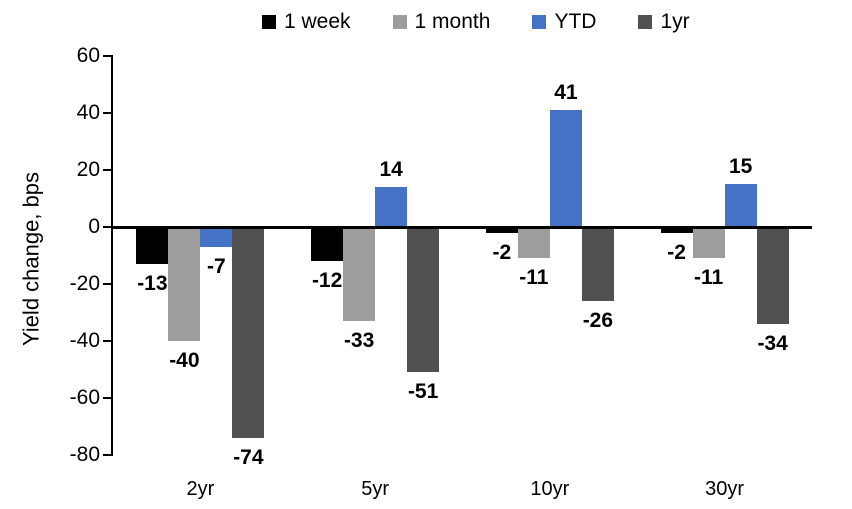  What do you see at coordinates (423, 300) in the screenshot?
I see `bar-1yr-5yr` at bounding box center [423, 300].